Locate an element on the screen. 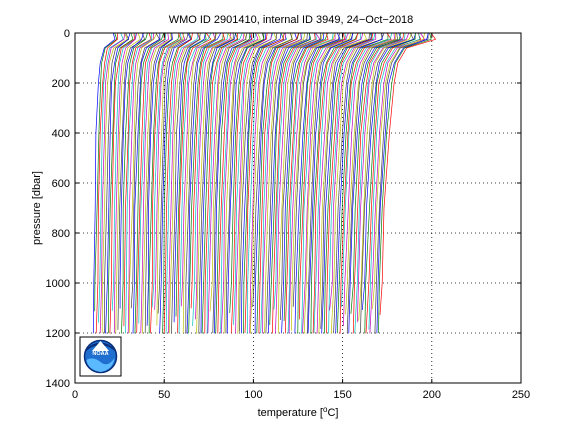 The height and width of the screenshot is (432, 576). x-axis-label-unit: o is located at coordinates (325, 409).